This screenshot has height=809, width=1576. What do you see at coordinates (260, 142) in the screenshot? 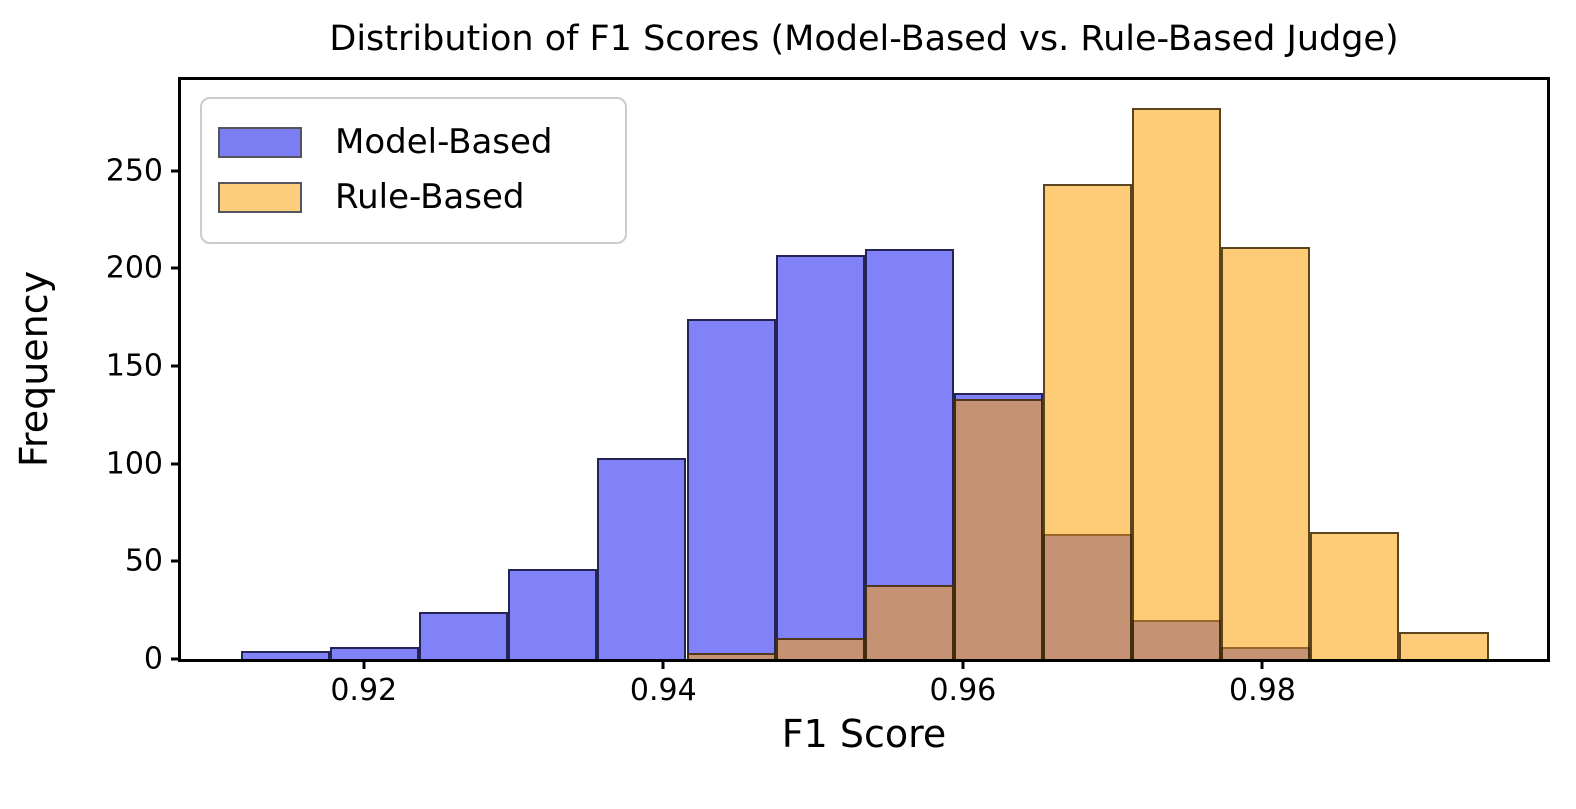
I see `model-based-swatch` at bounding box center [260, 142].